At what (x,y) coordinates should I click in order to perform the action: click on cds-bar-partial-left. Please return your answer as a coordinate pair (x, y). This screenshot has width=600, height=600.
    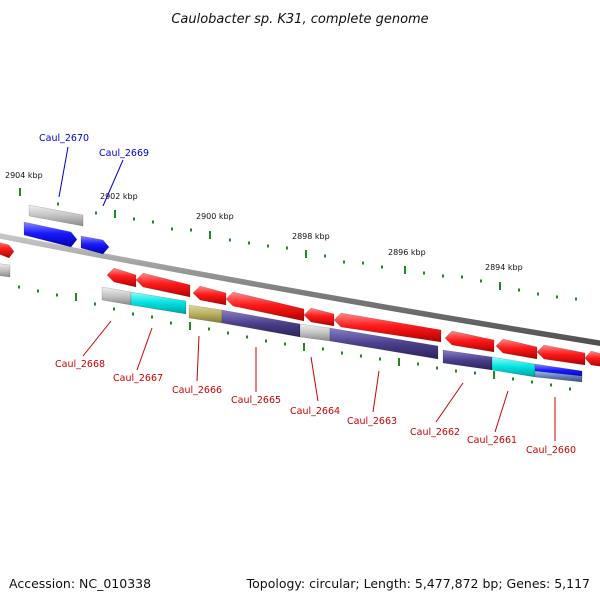
    Looking at the image, I should click on (5, 270).